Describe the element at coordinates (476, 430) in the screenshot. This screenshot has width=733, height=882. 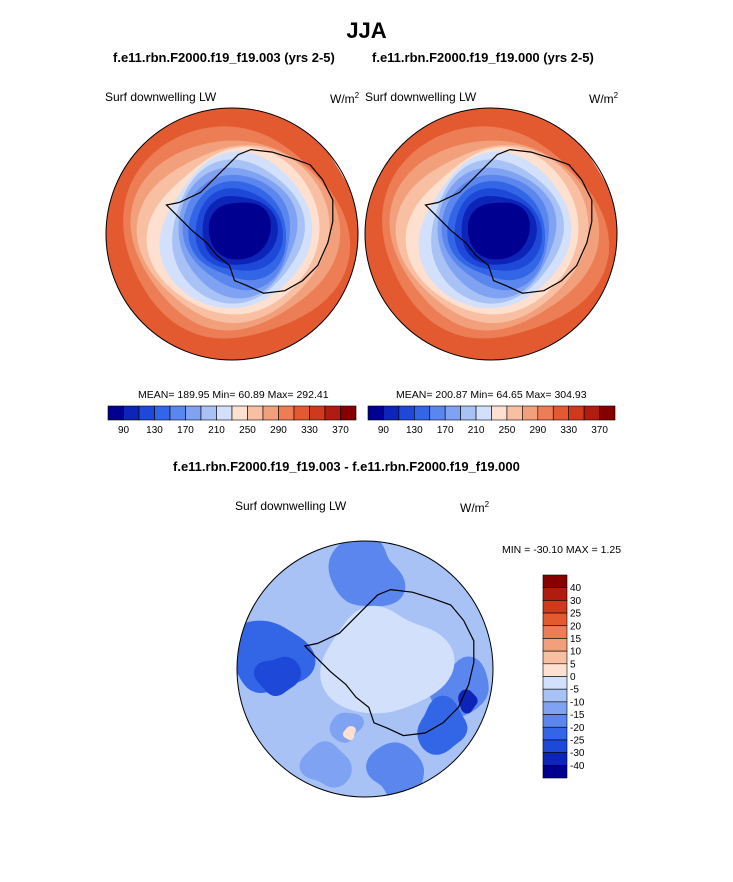
I see `colorbar2-tick-label: 210` at that location.